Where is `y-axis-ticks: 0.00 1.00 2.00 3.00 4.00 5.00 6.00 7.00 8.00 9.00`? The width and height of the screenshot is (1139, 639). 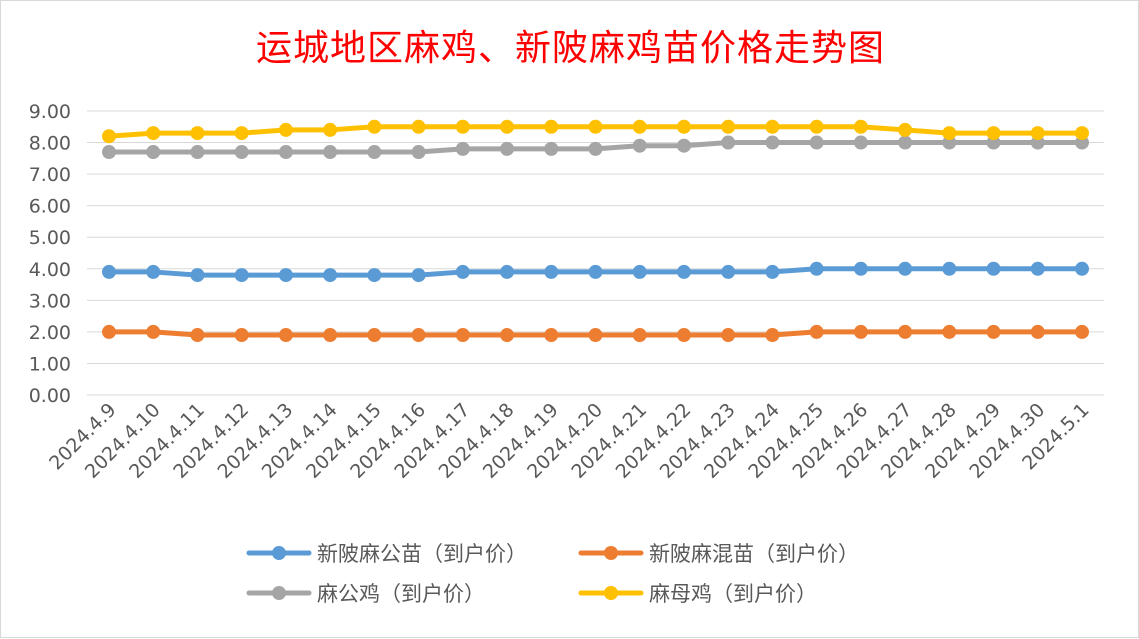 y-axis-ticks: 0.00 1.00 2.00 3.00 4.00 5.00 6.00 7.00 8.00 9.00 is located at coordinates (50, 254).